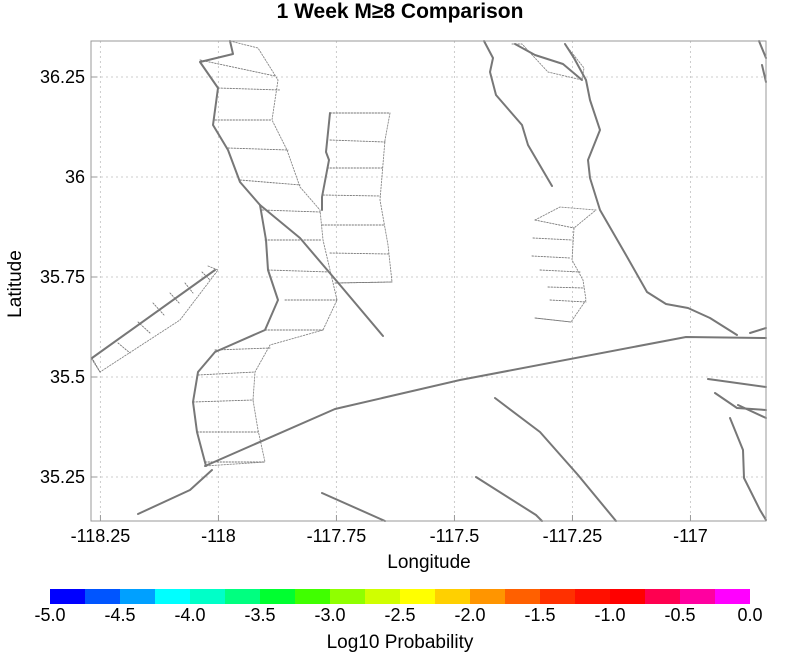  Describe the element at coordinates (62, 477) in the screenshot. I see `y-tick-label: 35.25` at that location.